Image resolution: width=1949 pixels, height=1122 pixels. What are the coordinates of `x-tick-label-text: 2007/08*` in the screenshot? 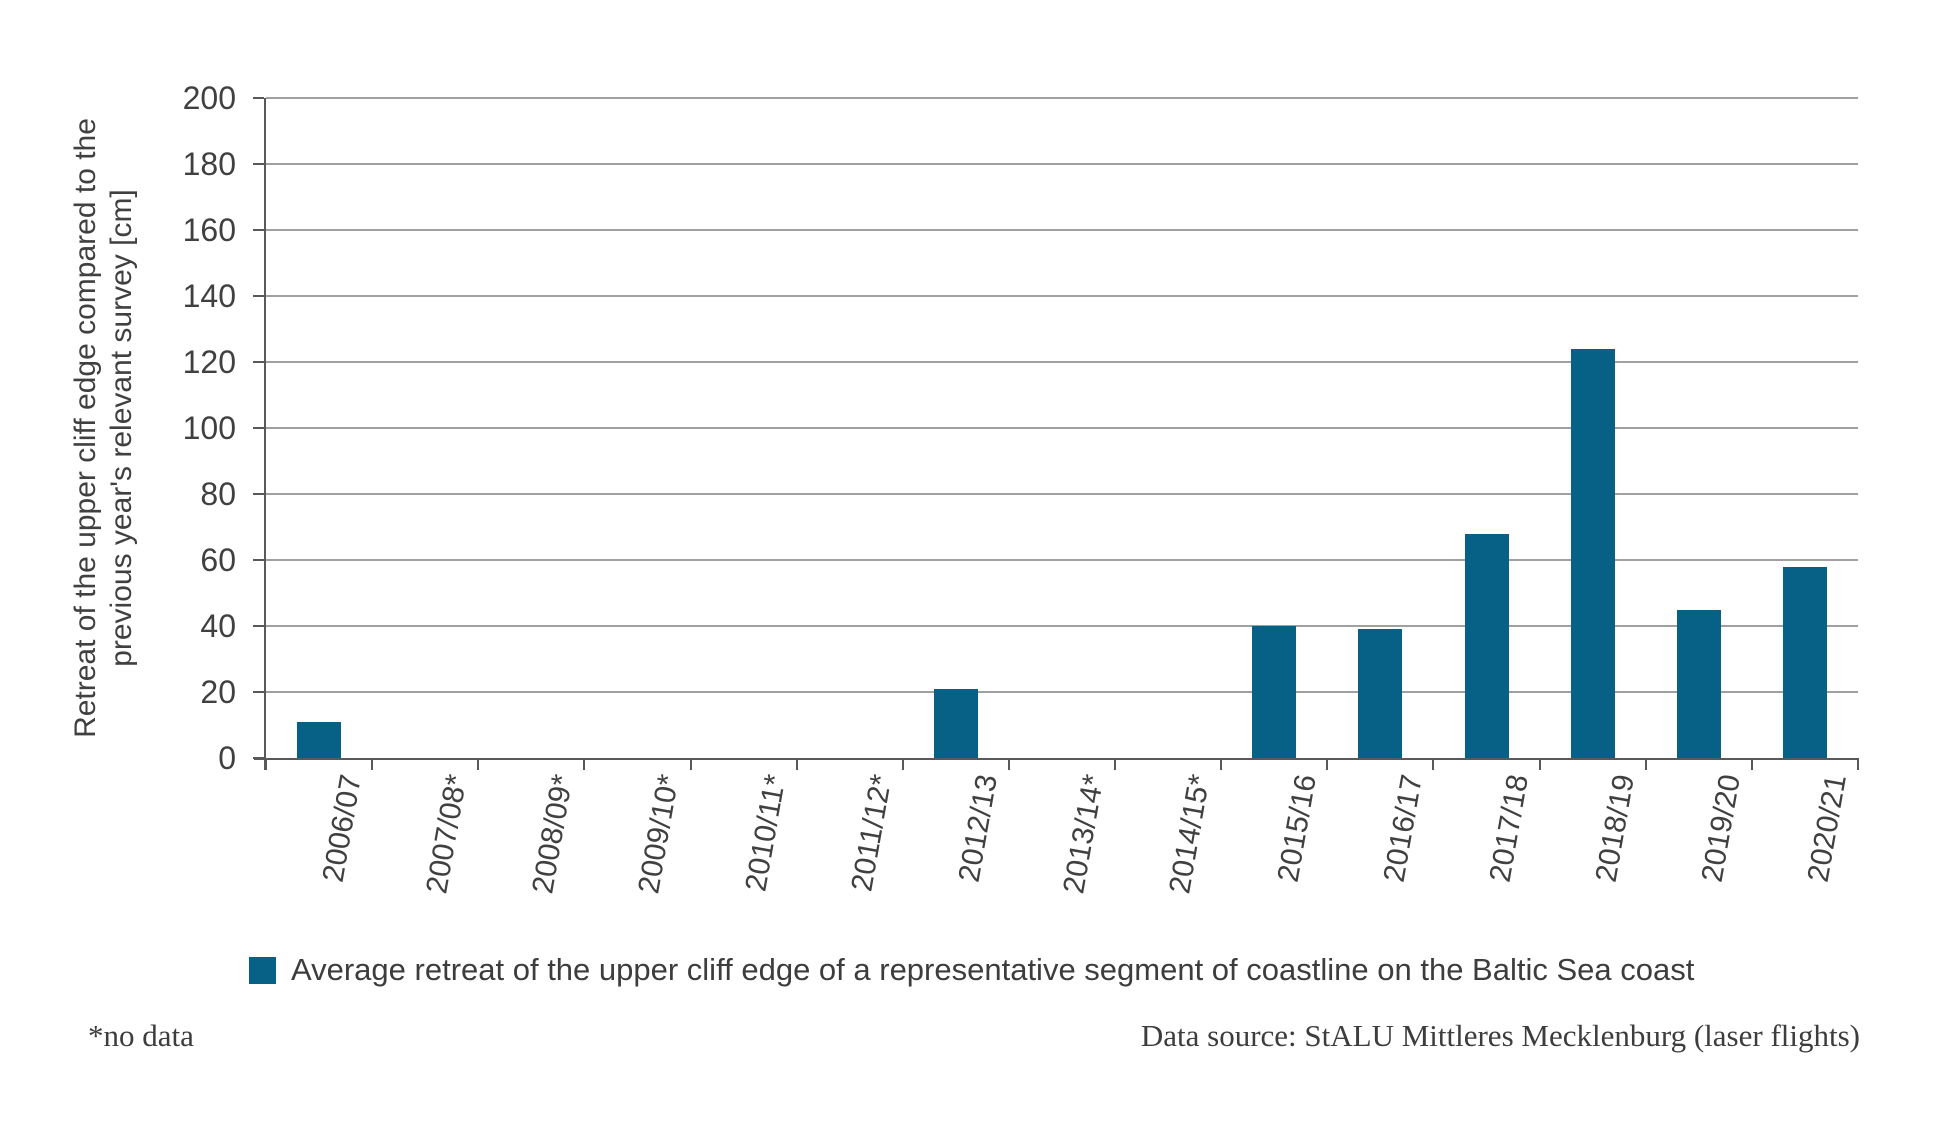 It's located at (447, 834).